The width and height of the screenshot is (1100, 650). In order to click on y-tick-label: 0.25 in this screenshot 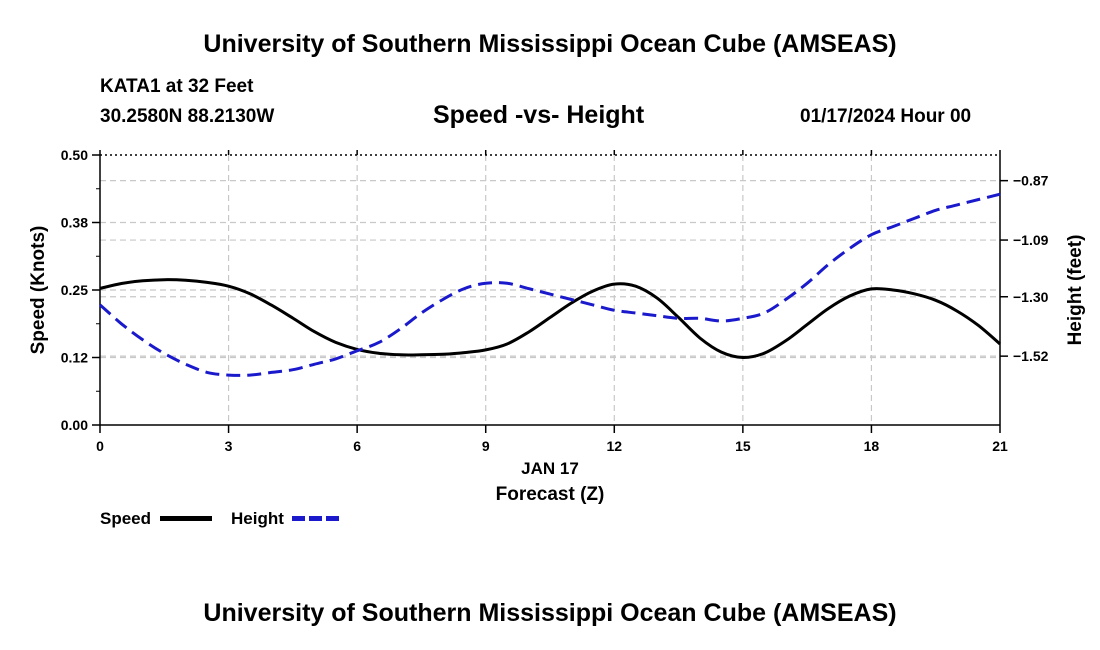, I will do `click(74, 290)`.